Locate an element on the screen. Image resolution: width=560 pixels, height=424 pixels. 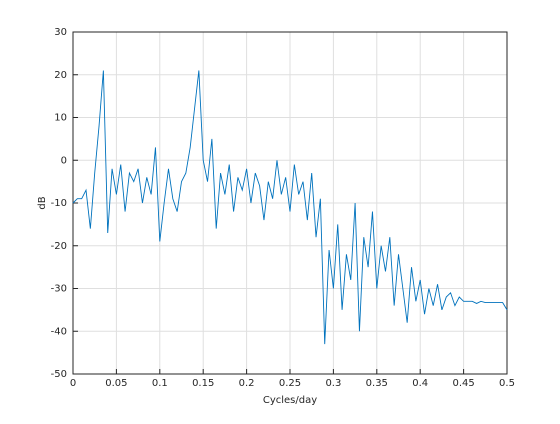
y-tick-label: -20 is located at coordinates (59, 246).